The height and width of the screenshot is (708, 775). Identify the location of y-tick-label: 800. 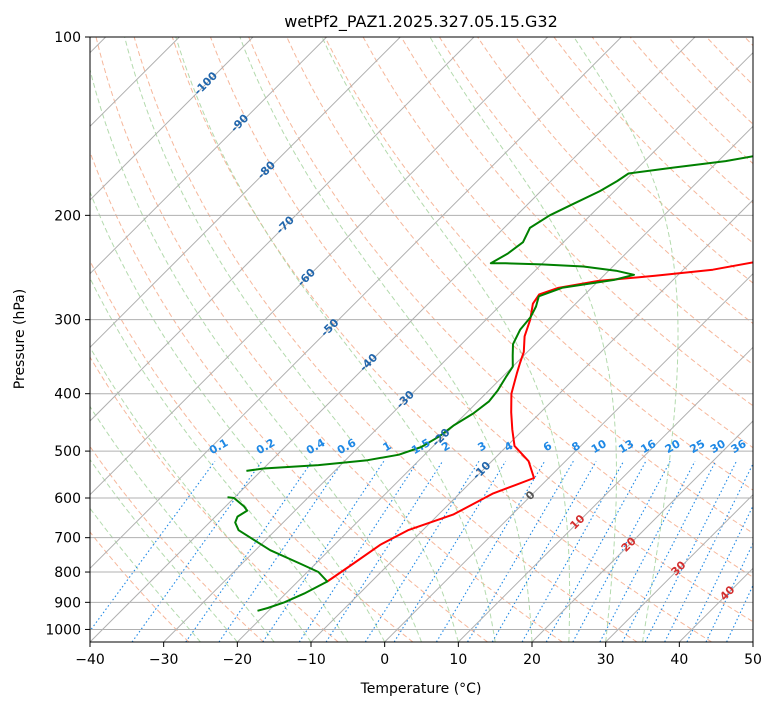
(67, 573).